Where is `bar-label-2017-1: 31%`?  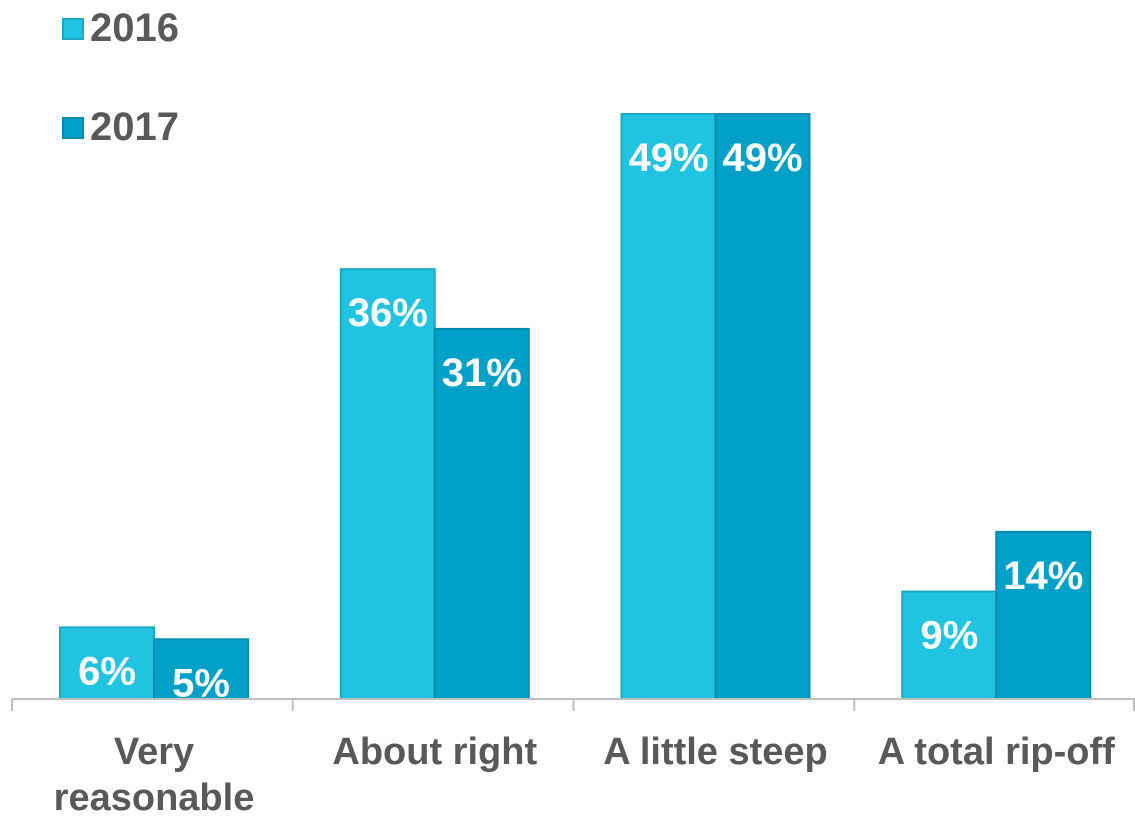 bar-label-2017-1: 31% is located at coordinates (482, 373).